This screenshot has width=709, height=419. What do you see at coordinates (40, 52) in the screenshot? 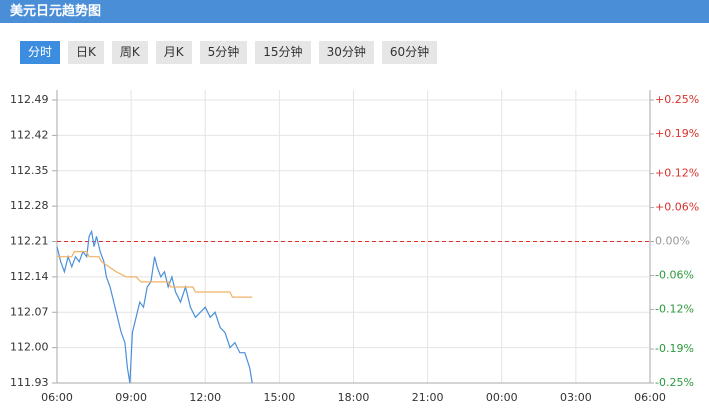
I see `tab: 分时` at bounding box center [40, 52].